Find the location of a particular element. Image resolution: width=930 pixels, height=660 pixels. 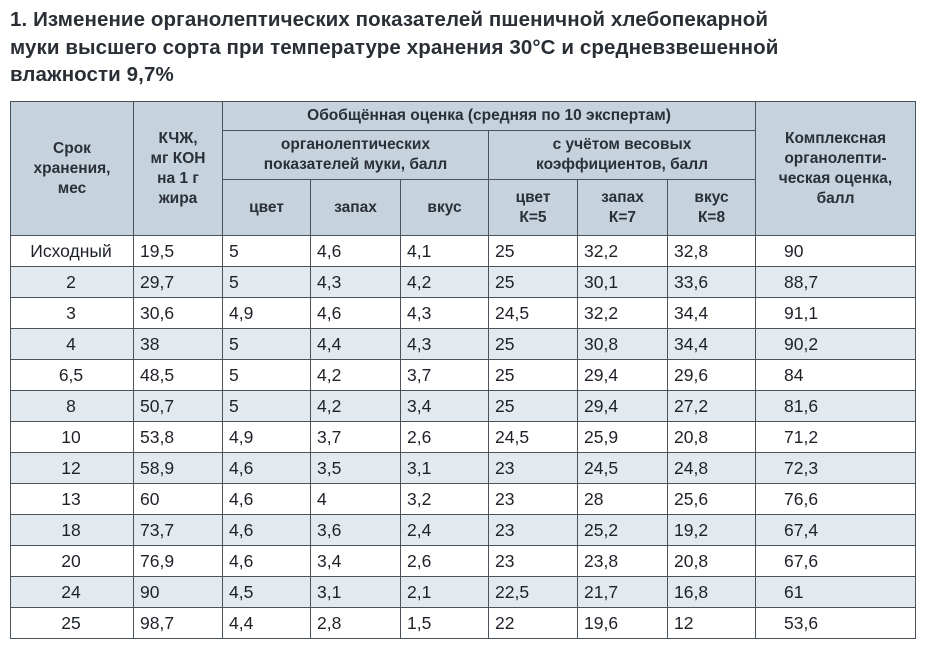

cell-color-weighted: 22,5 is located at coordinates (533, 592).